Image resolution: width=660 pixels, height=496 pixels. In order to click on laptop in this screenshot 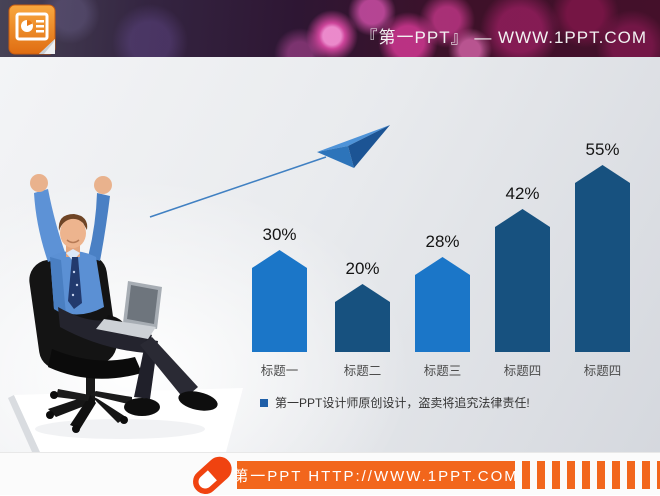, I will do `click(129, 310)`.